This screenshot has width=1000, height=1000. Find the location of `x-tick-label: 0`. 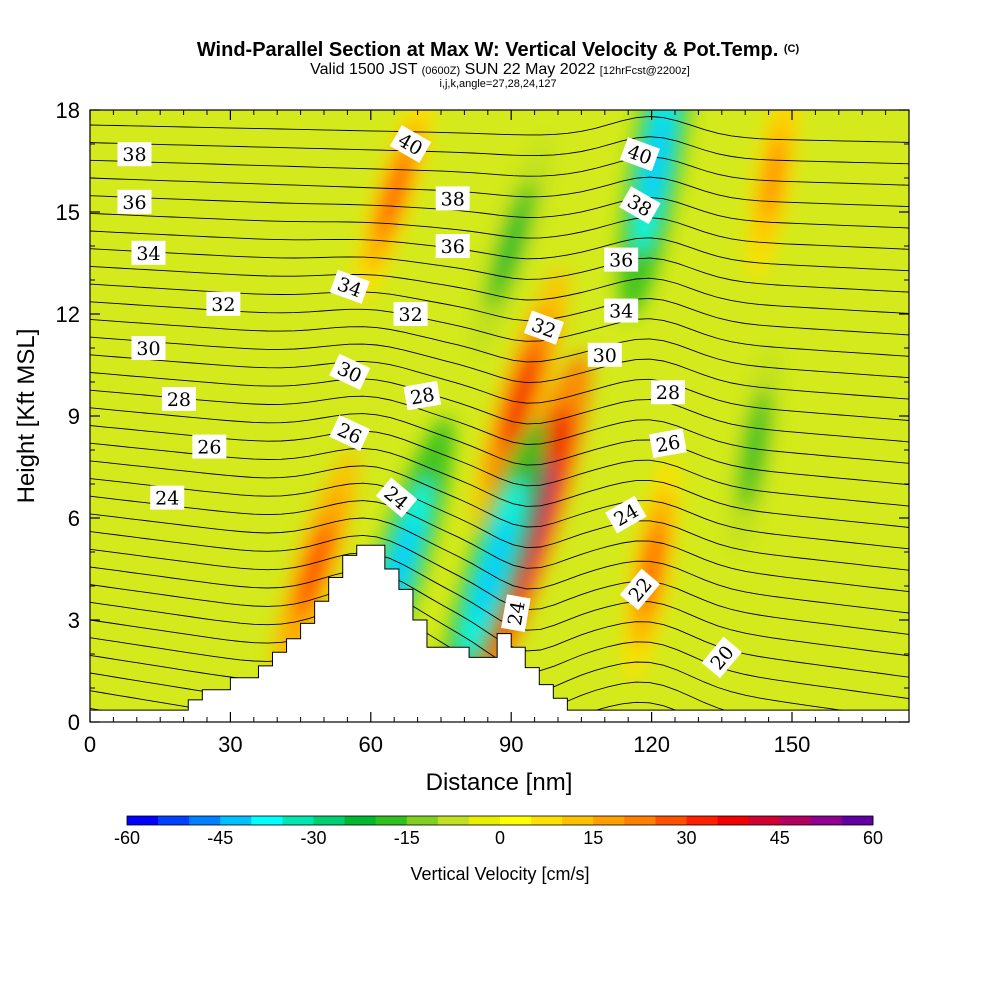

x-tick-label: 0 is located at coordinates (90, 744).